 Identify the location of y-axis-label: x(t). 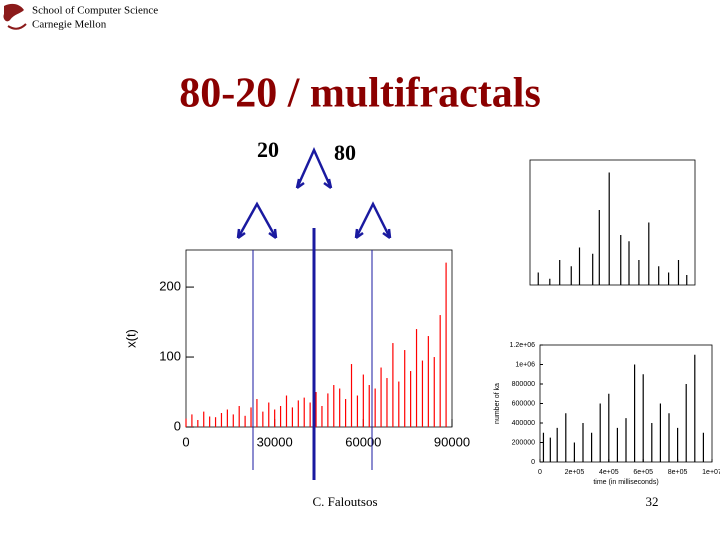
(130, 338).